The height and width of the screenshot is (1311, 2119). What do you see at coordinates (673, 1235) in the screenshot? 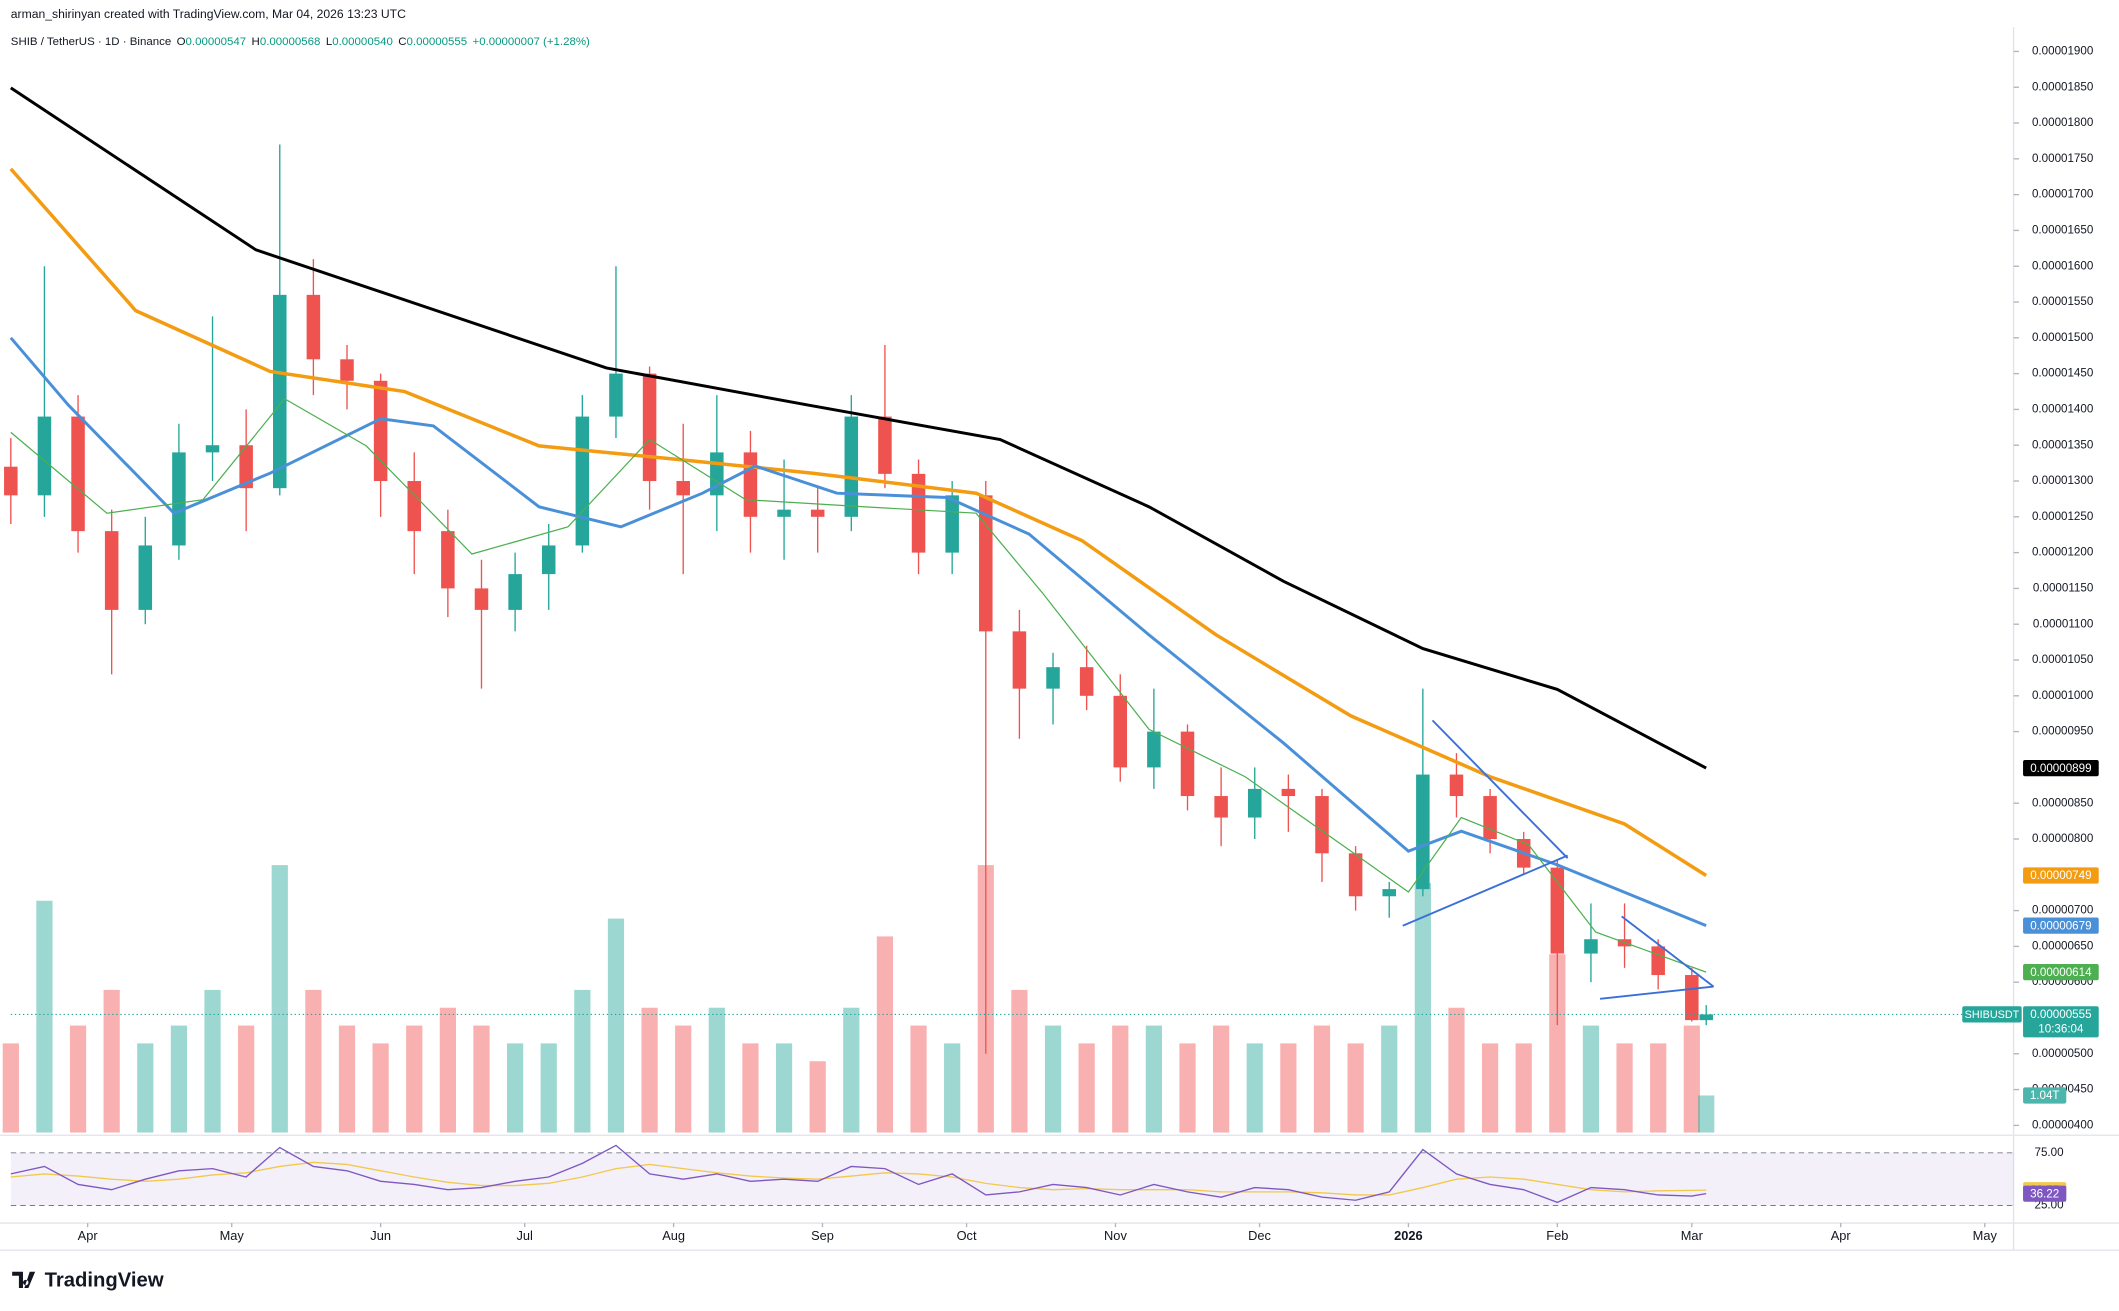
I see `x-tick-label: Aug` at bounding box center [673, 1235].